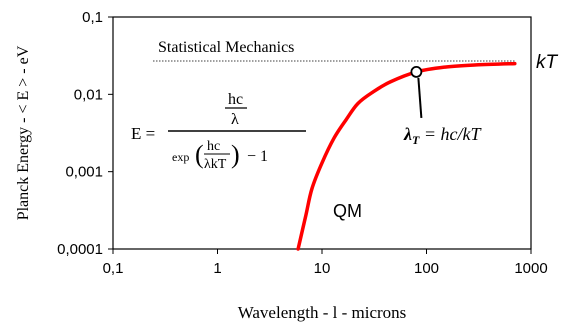  Describe the element at coordinates (215, 164) in the screenshot. I see `formula-den-bottom: λkT` at that location.